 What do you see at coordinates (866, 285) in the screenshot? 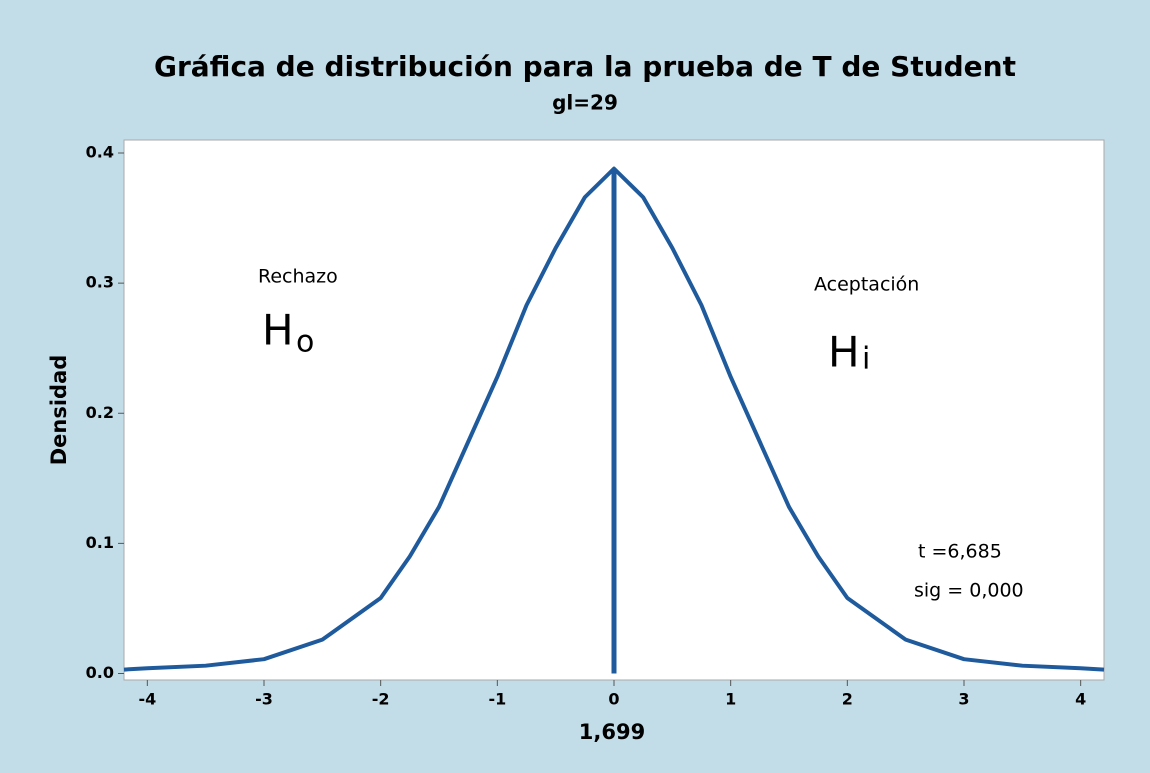
I see `annotation: Aceptación` at bounding box center [866, 285].